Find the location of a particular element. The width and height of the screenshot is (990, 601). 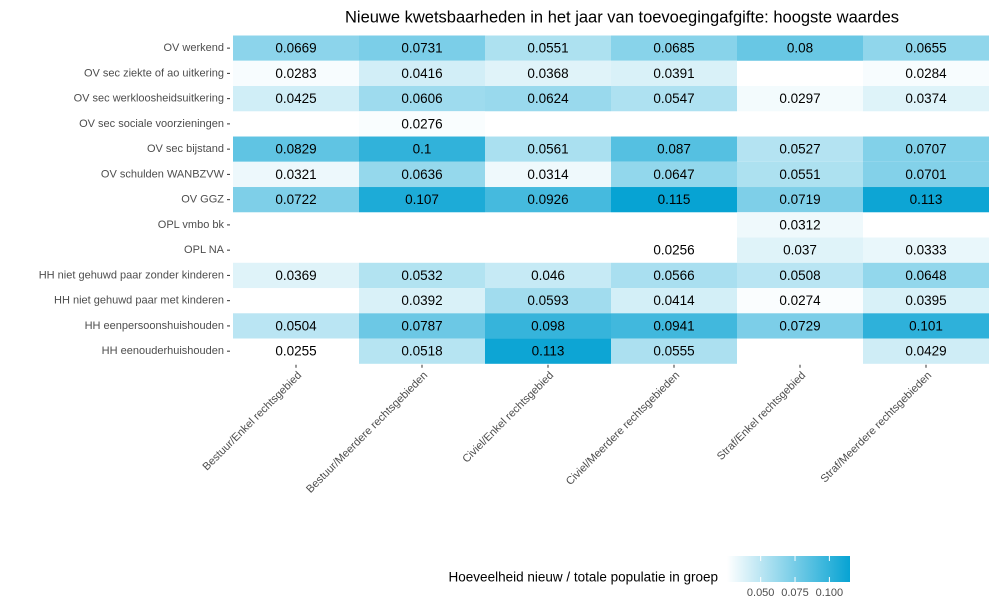

cell-label: 0.0729 is located at coordinates (799, 325).